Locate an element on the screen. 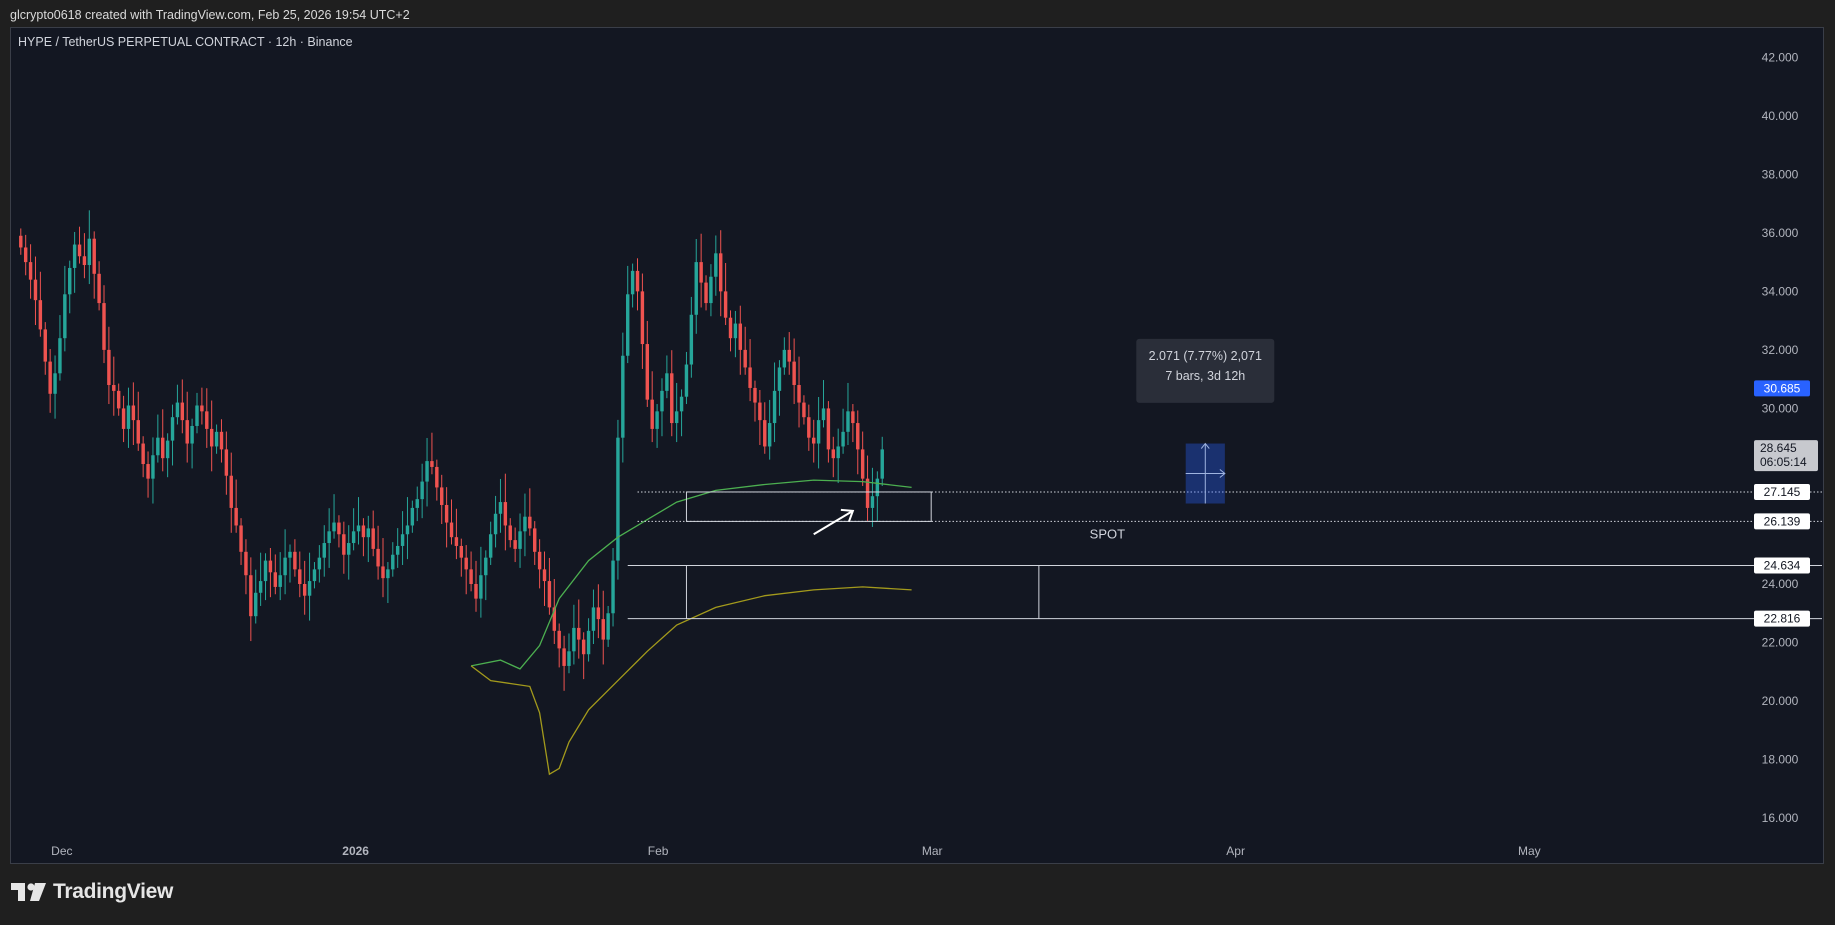 The image size is (1835, 925). y-axis-tick-label: 38.000 is located at coordinates (1780, 174).